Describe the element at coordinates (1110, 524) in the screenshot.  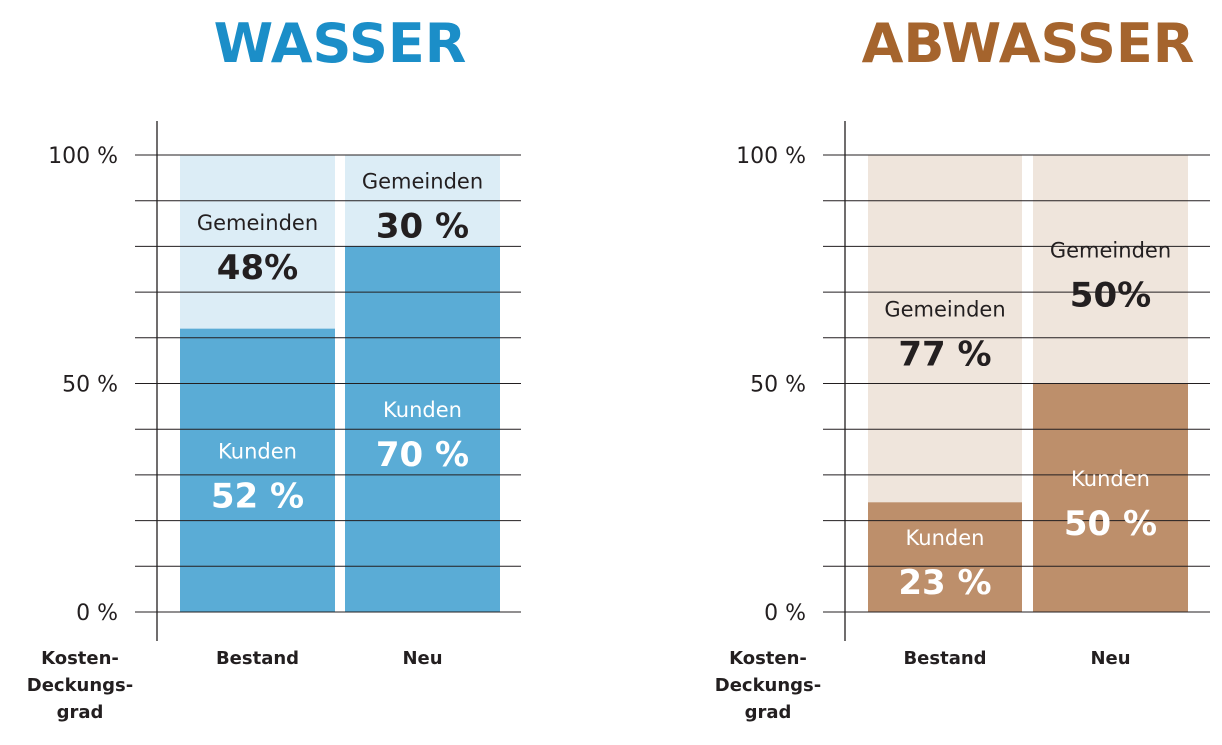
I see `segment-value-label: 50 %` at that location.